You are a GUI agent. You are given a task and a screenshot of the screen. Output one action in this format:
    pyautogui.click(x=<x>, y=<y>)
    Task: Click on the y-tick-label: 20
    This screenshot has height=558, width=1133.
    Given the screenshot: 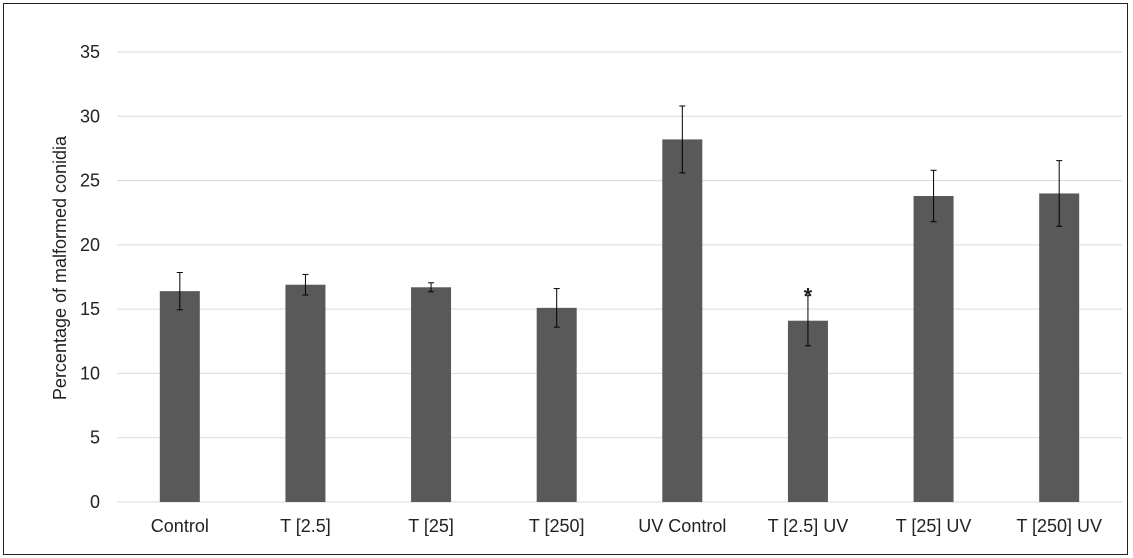 What is the action you would take?
    pyautogui.click(x=90, y=245)
    